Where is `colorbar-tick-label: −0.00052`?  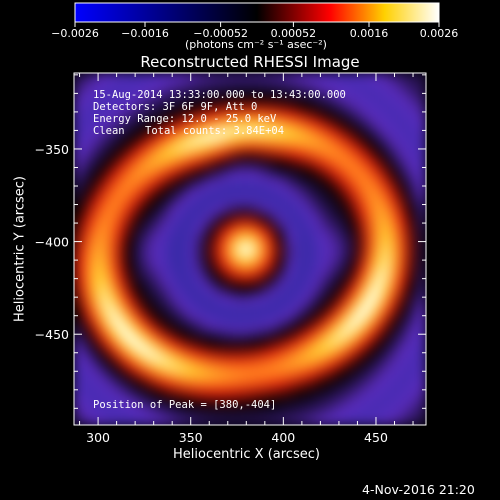
colorbar-tick-label: −0.00052 is located at coordinates (220, 33).